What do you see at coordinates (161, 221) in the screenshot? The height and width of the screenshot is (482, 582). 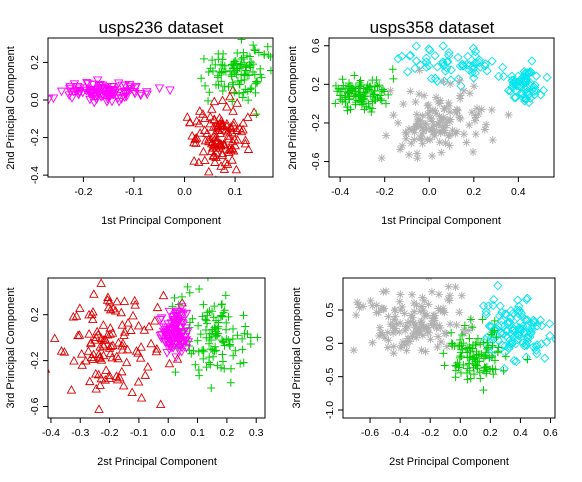 I see `x-axis-label: 1st Principal Component` at bounding box center [161, 221].